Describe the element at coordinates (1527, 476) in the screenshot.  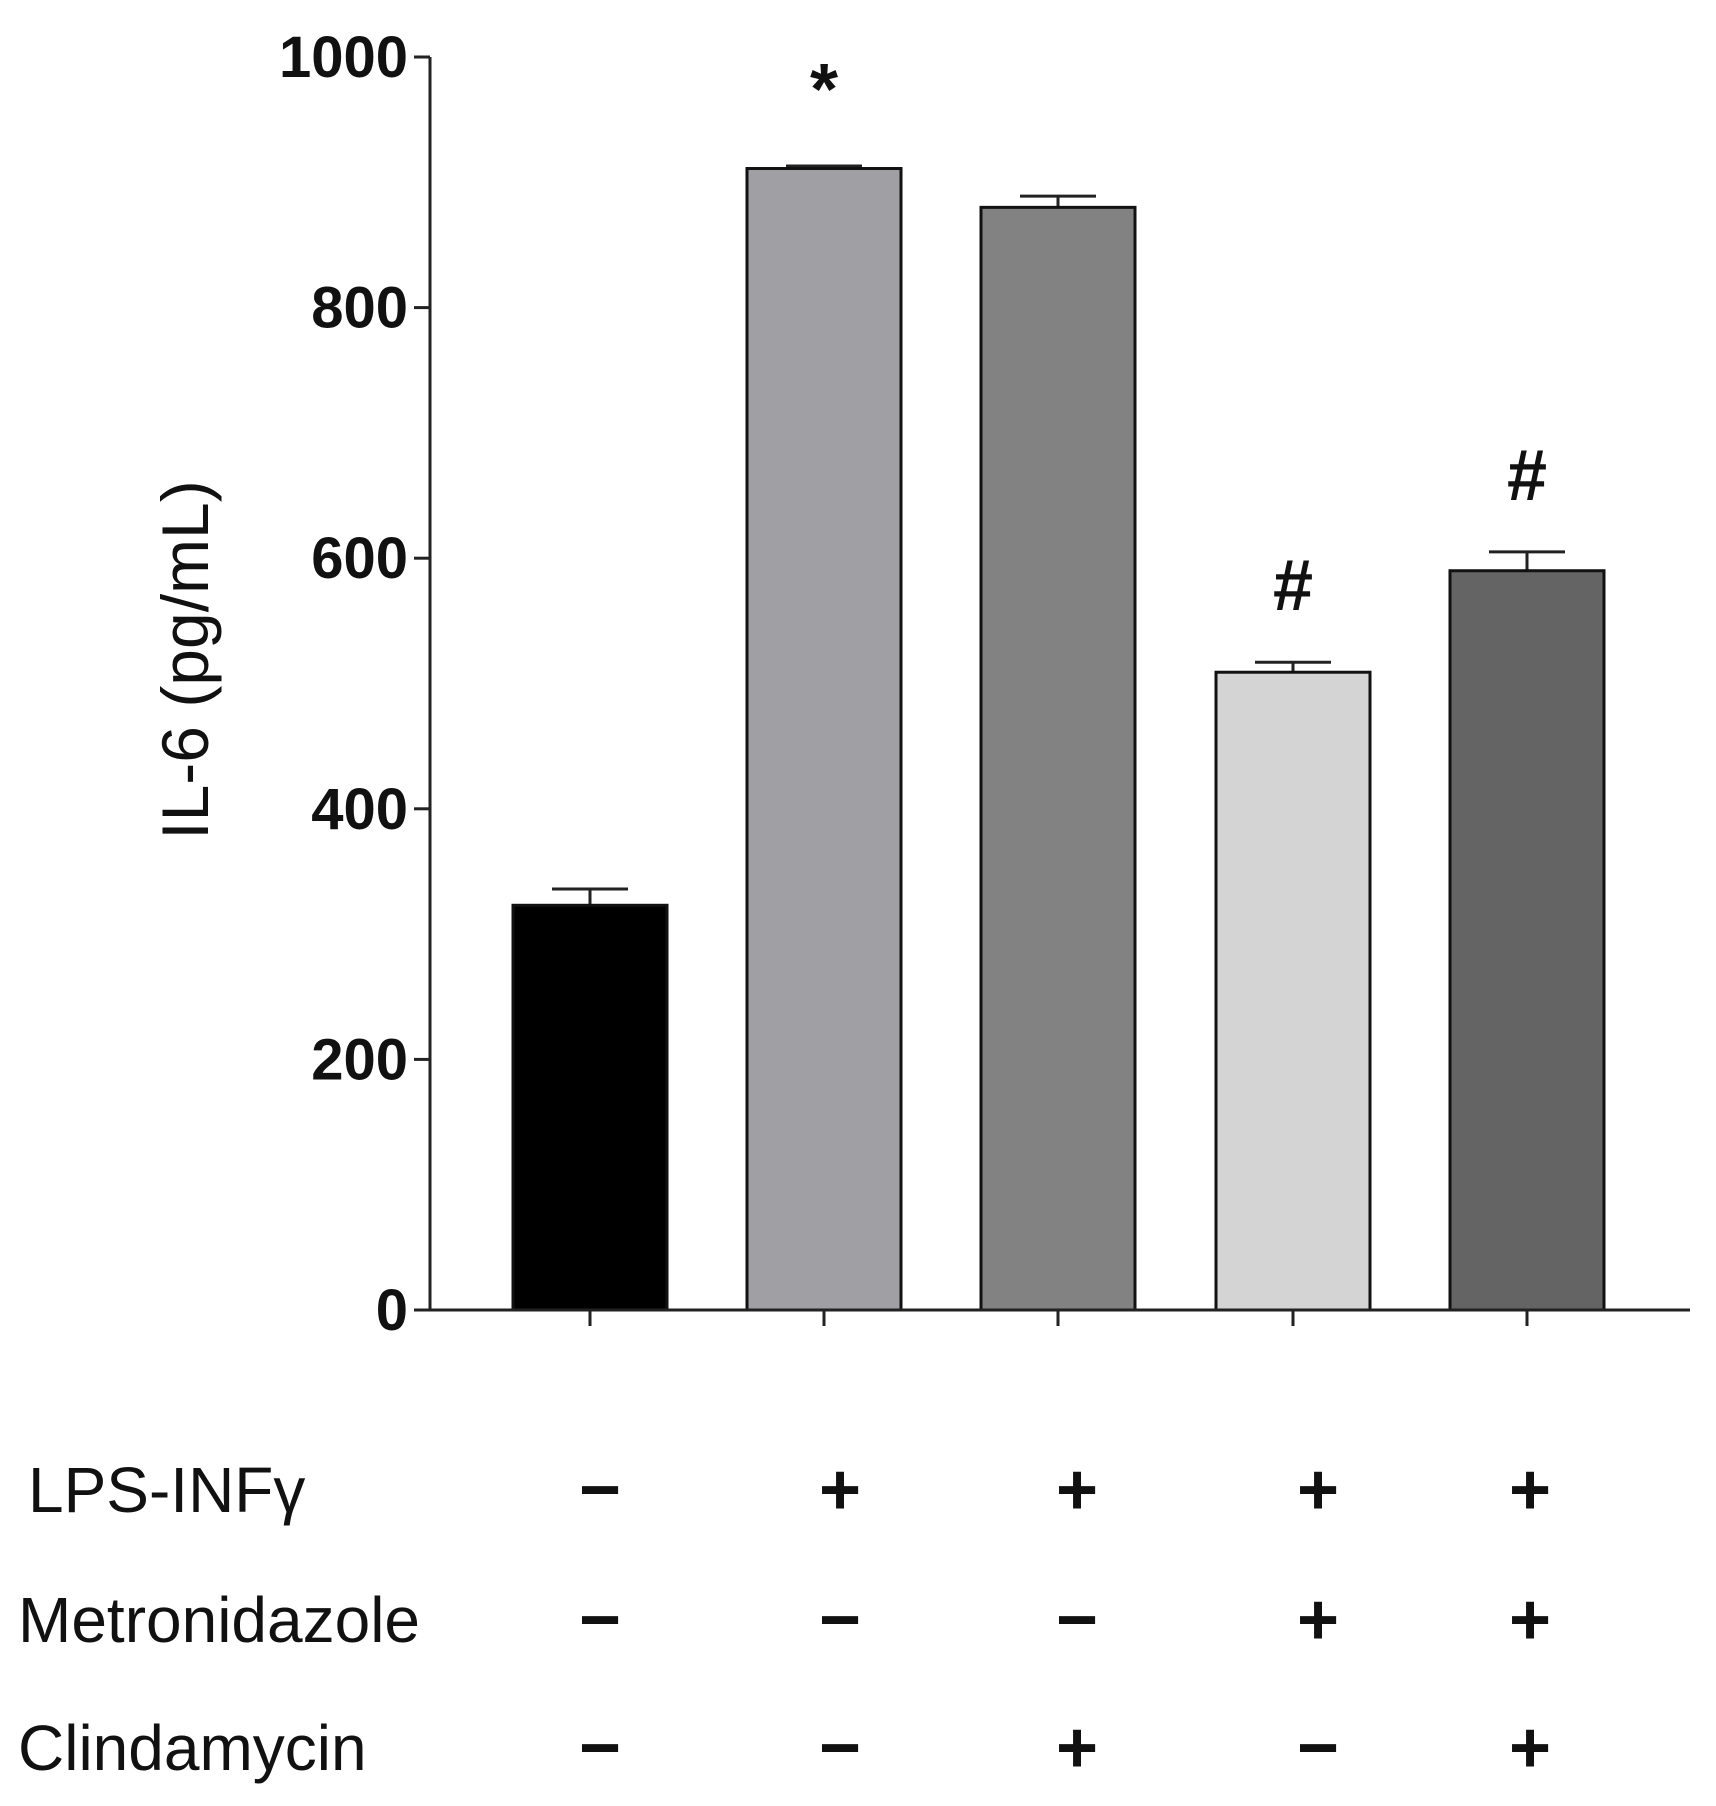
I see `significance-mark-4: #` at that location.